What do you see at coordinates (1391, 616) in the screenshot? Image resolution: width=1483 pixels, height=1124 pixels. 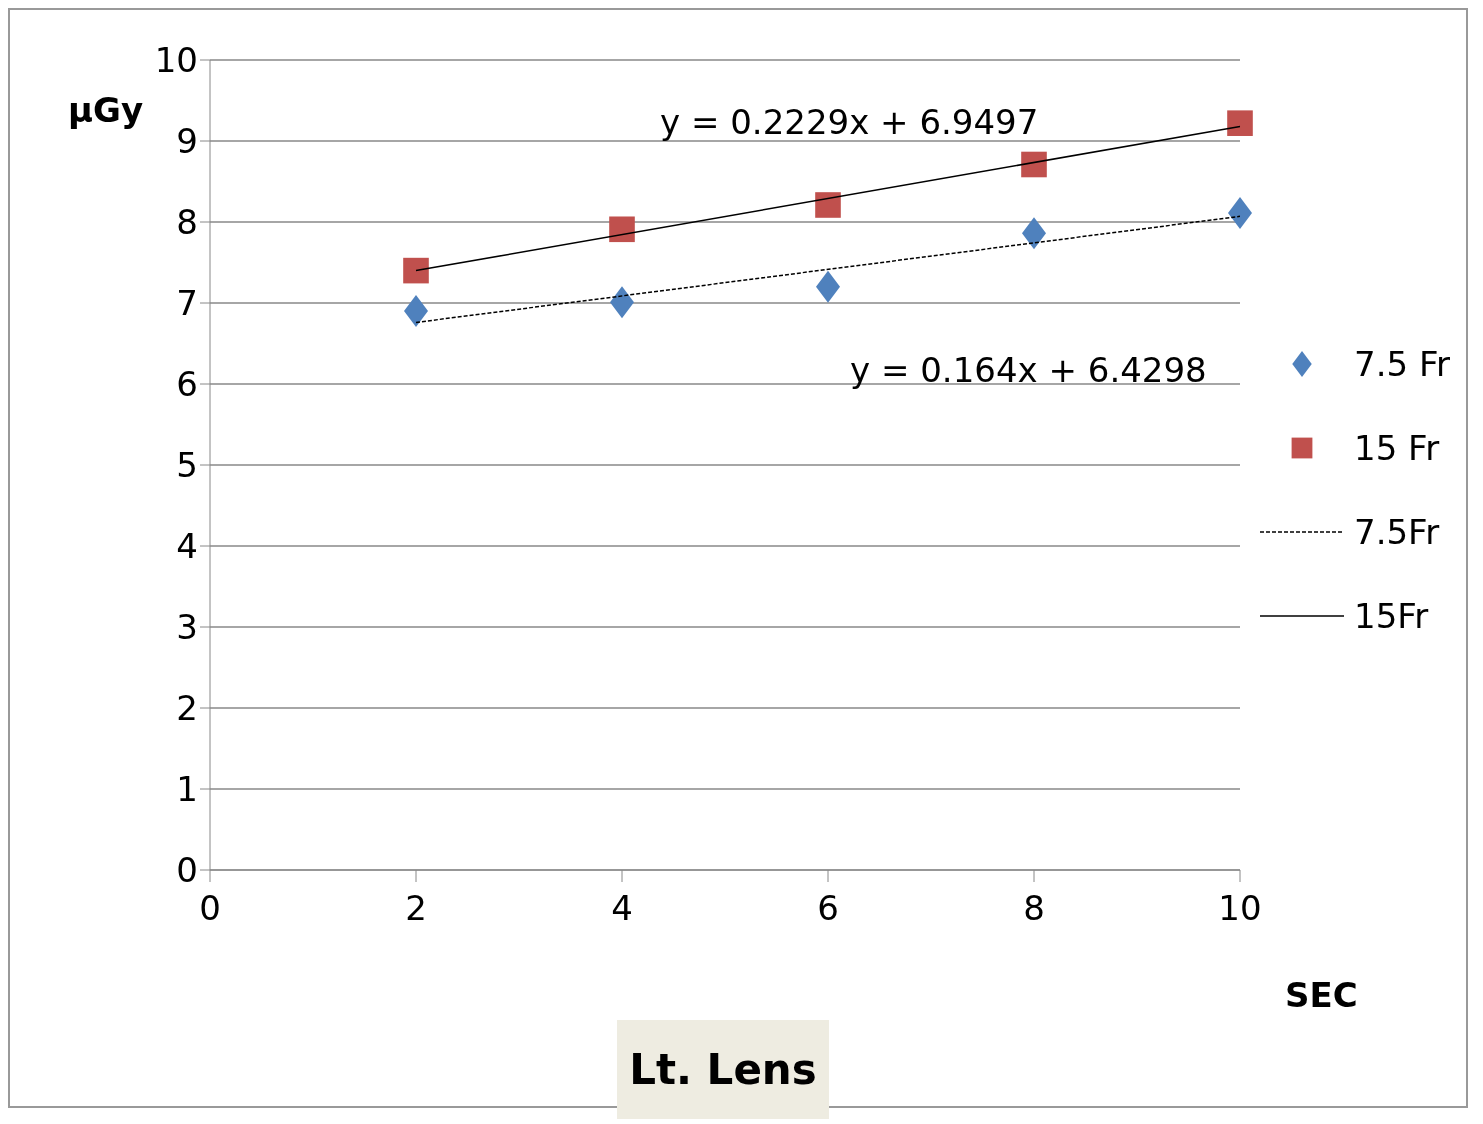 I see `legend-label: 15Fr` at bounding box center [1391, 616].